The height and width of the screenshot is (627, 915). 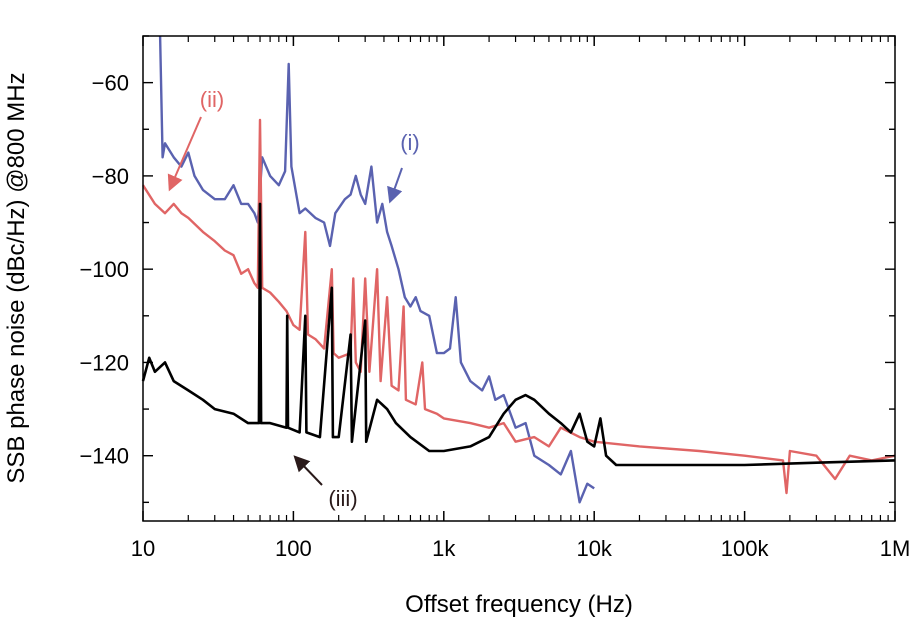 What do you see at coordinates (110, 176) in the screenshot?
I see `y-tick-label: −80` at bounding box center [110, 176].